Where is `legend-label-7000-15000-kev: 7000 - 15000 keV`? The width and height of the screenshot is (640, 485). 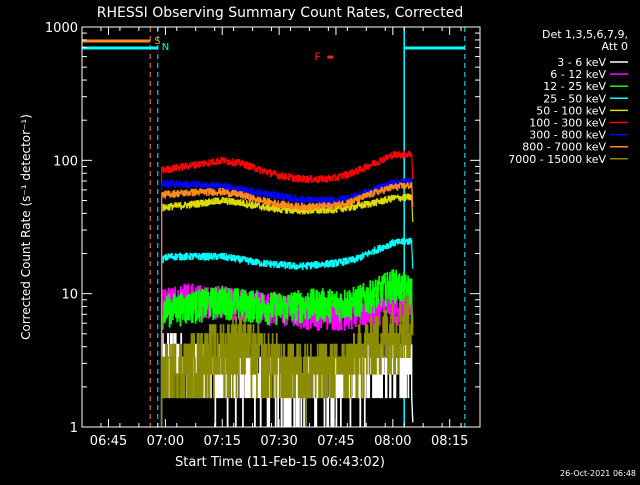 legend-label-7000-15000-kev: 7000 - 15000 keV is located at coordinates (557, 159).